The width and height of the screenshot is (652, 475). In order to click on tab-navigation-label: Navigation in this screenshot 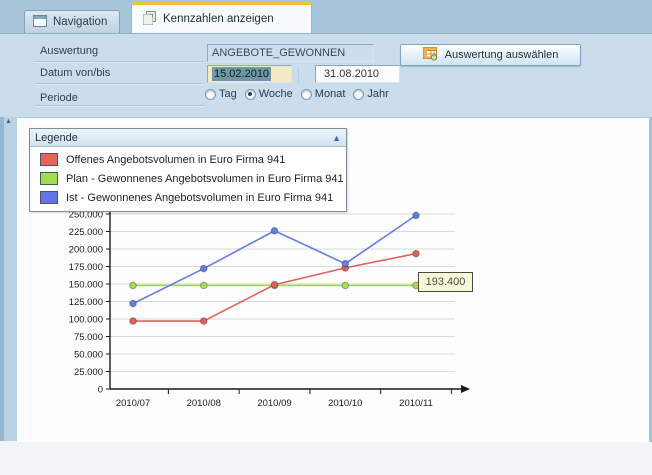, I will do `click(80, 22)`.